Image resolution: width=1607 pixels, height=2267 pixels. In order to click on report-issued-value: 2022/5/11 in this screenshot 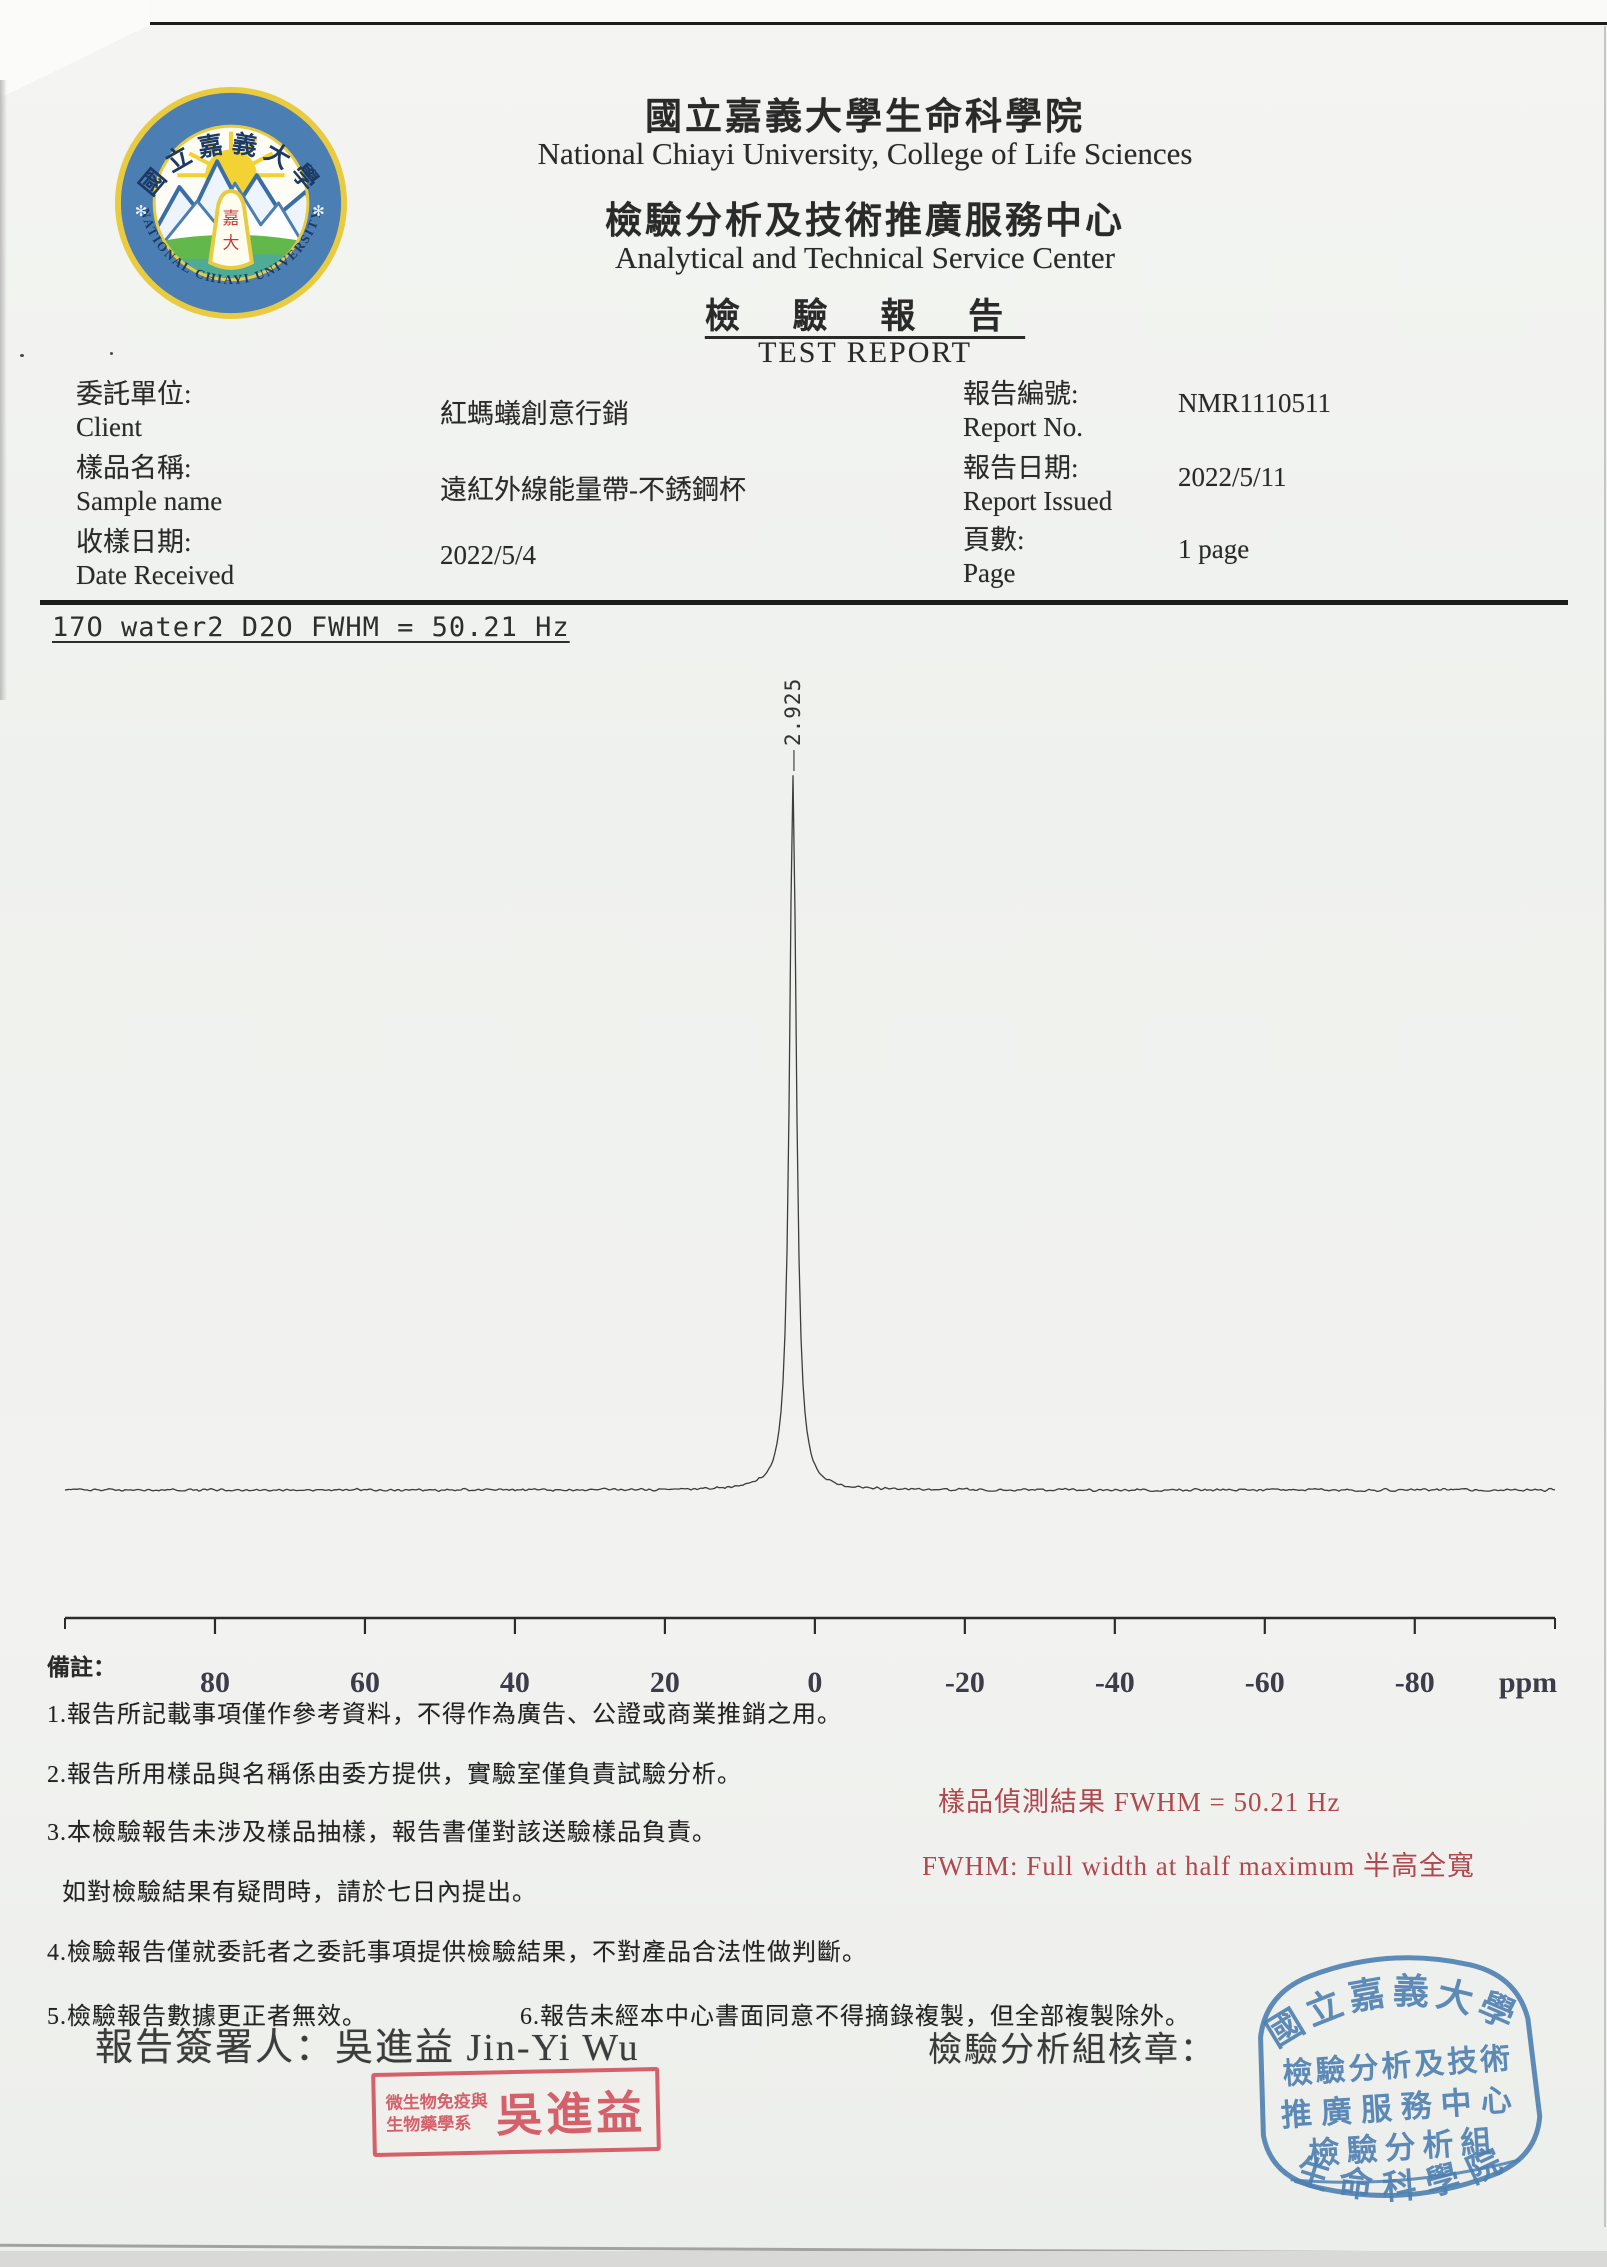, I will do `click(1232, 477)`.